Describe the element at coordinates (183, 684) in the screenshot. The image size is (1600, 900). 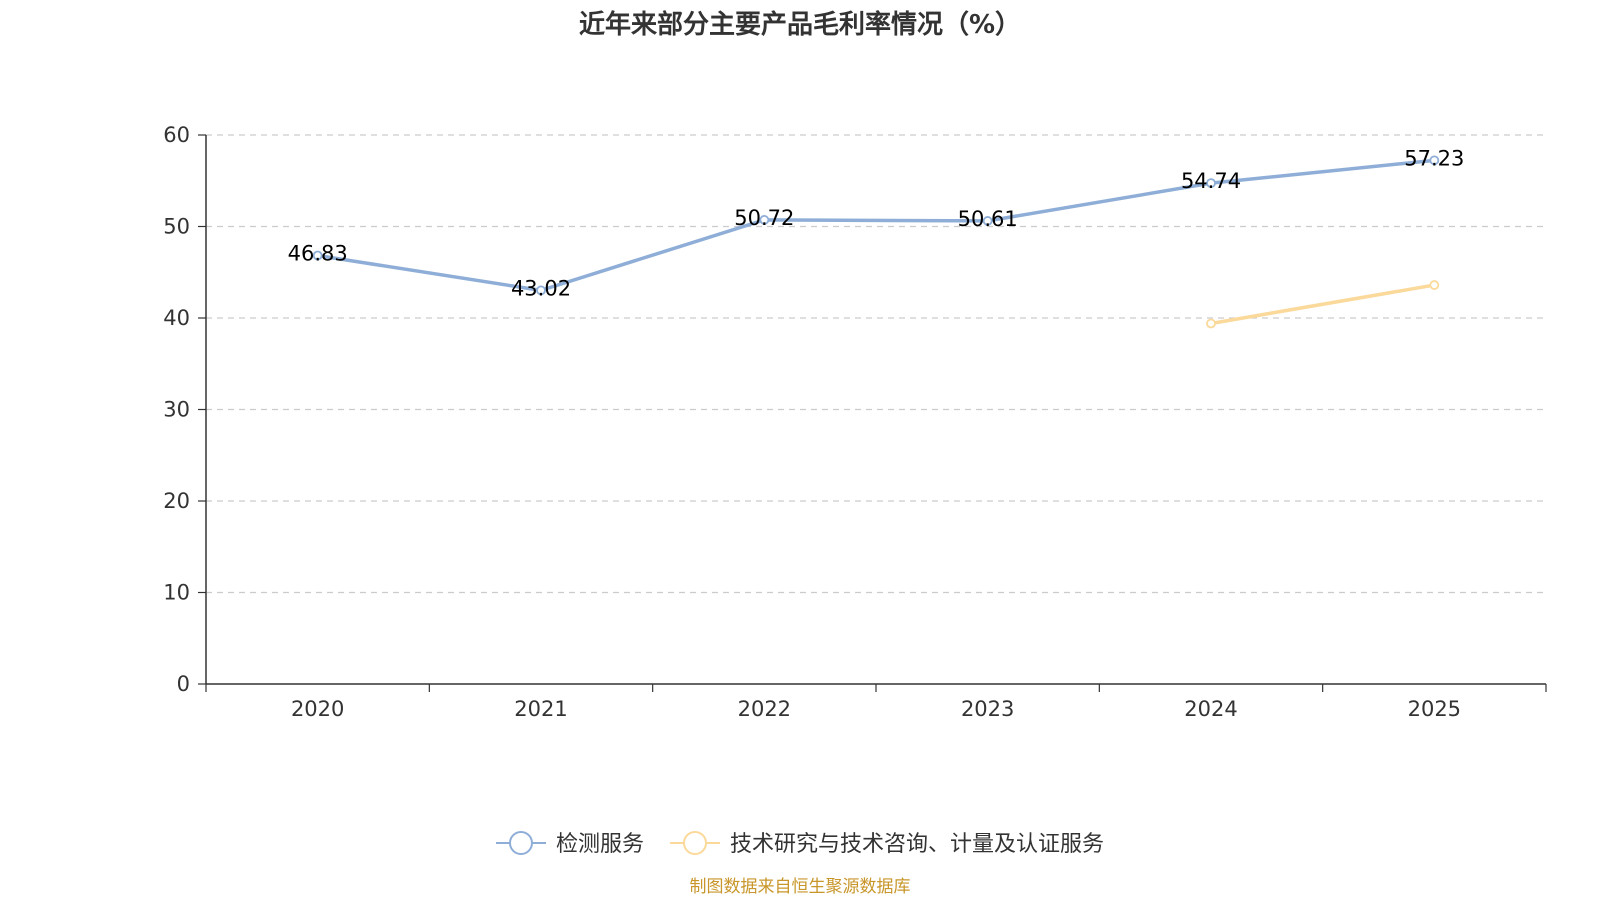
I see `y-tick-label: 0` at that location.